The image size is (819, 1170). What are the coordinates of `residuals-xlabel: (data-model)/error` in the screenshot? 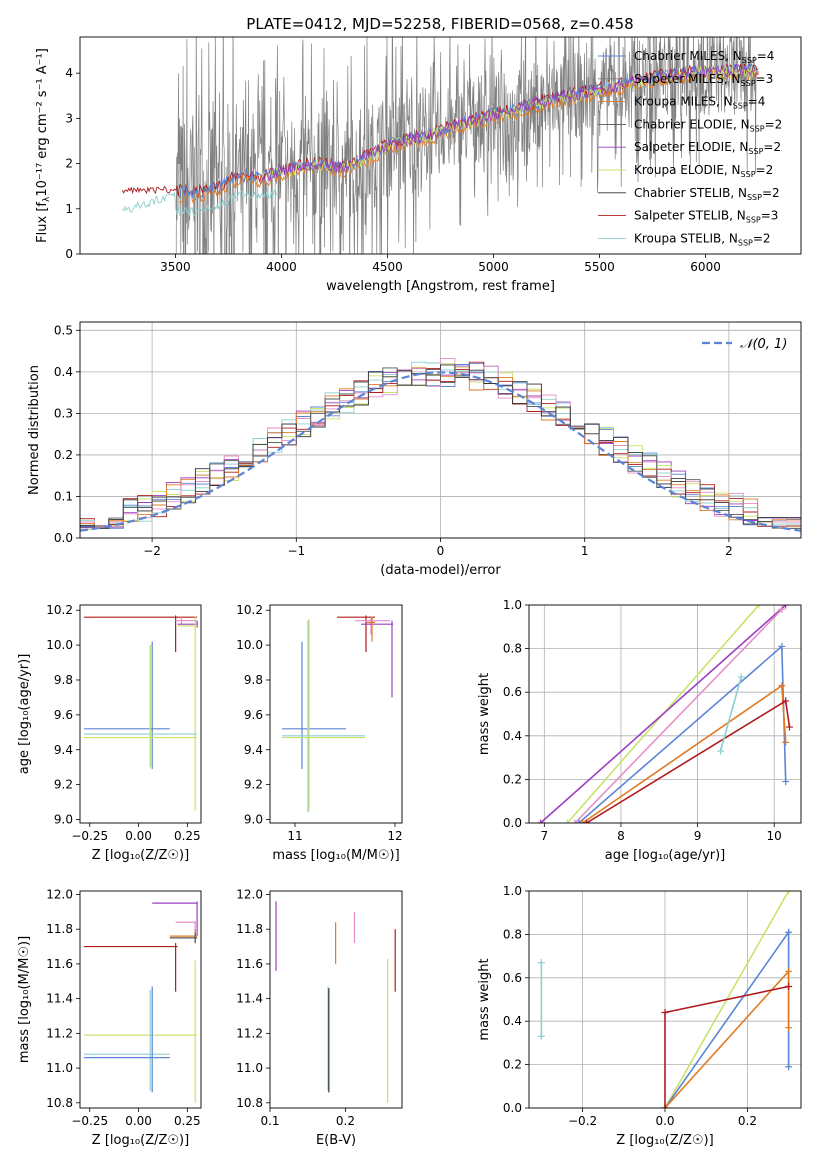 It's located at (440, 570).